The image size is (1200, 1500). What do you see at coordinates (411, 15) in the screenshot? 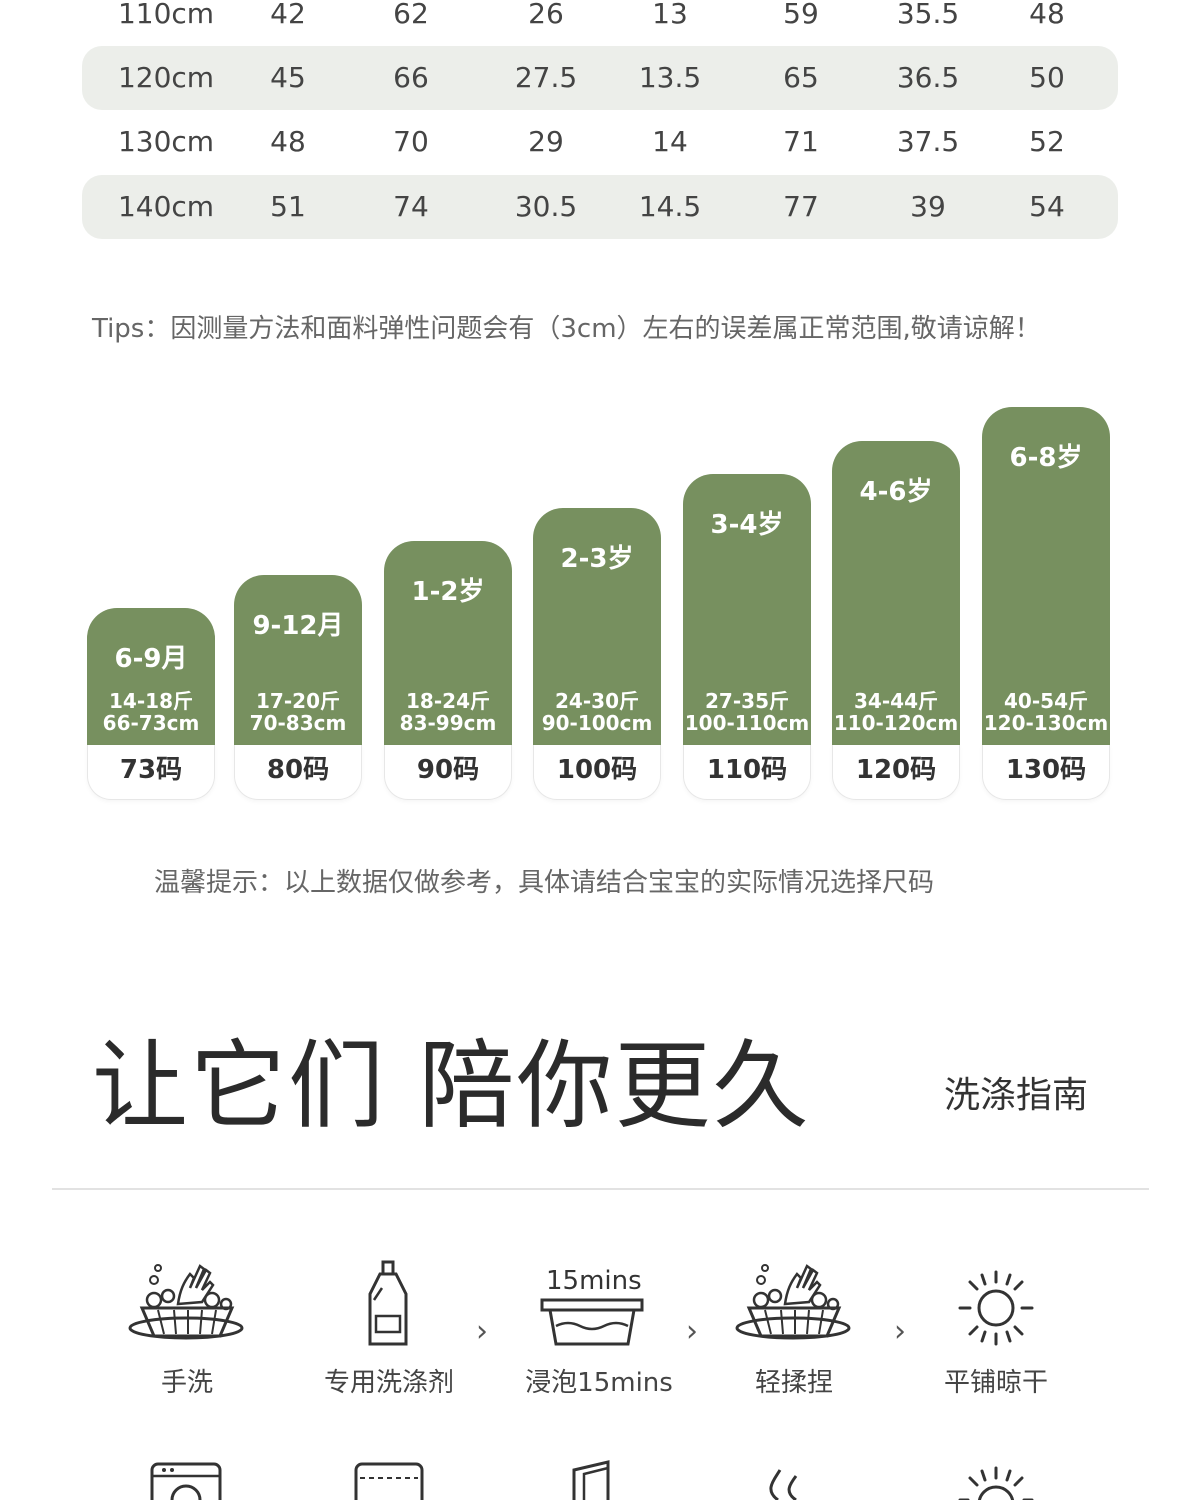
I see `measure-cell: 62` at bounding box center [411, 15].